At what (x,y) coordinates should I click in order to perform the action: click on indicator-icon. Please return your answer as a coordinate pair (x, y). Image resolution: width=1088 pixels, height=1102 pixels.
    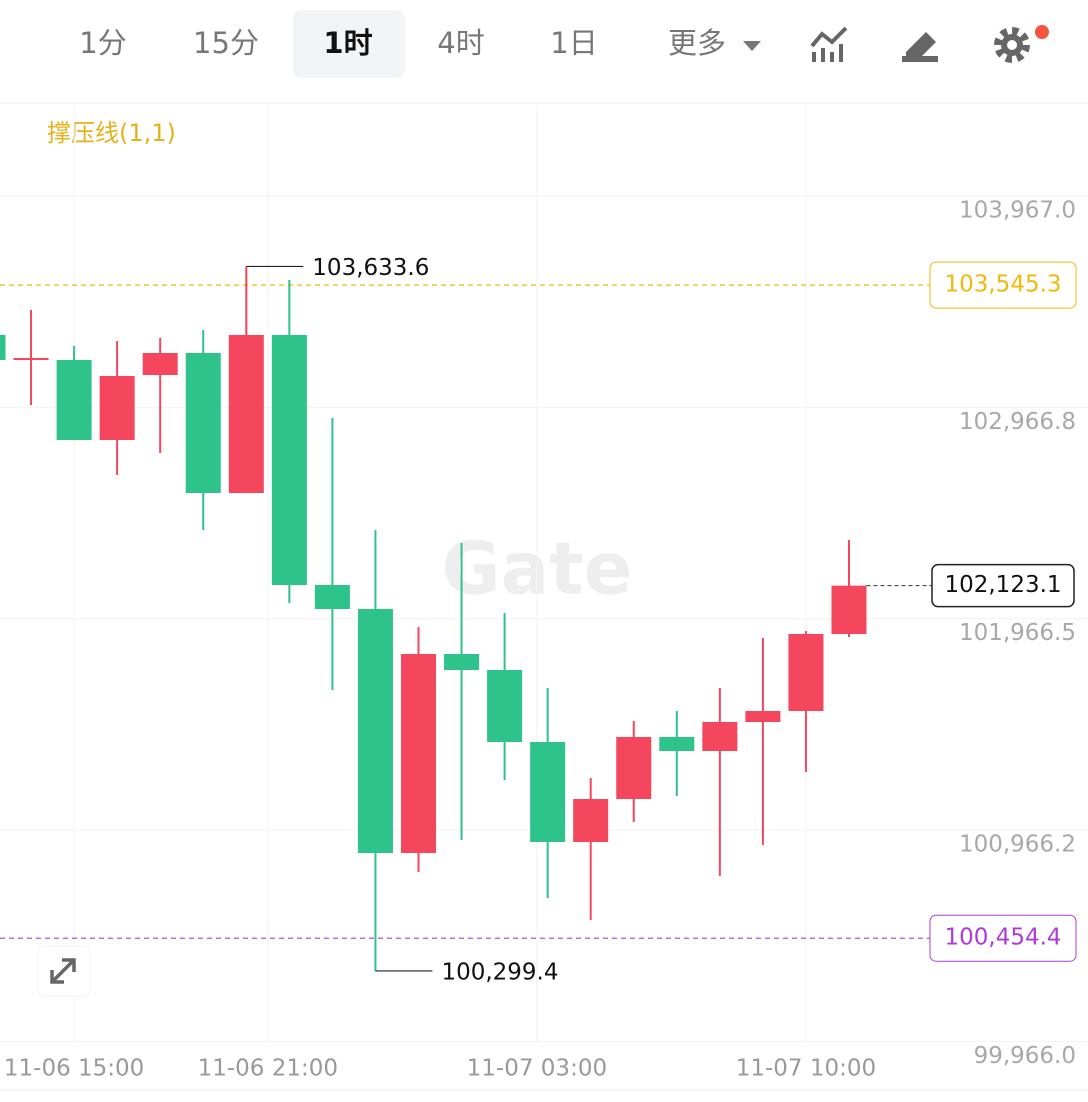
    Looking at the image, I should click on (829, 44).